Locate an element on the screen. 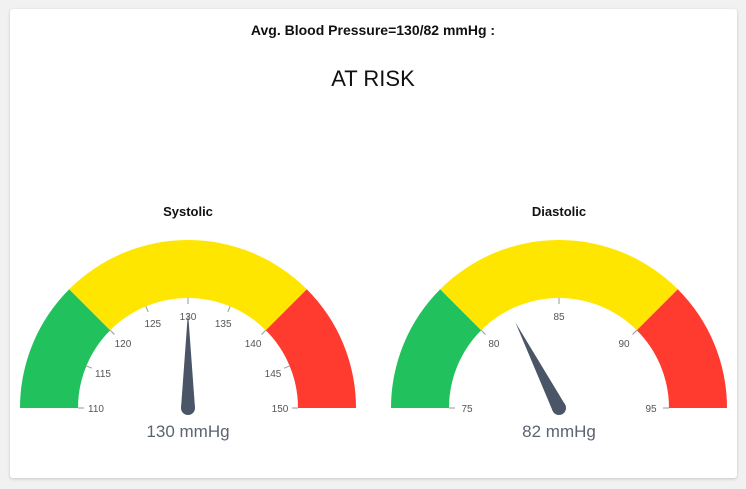 The image size is (746, 489). gauge-value-label: 130 mmHg is located at coordinates (187, 431).